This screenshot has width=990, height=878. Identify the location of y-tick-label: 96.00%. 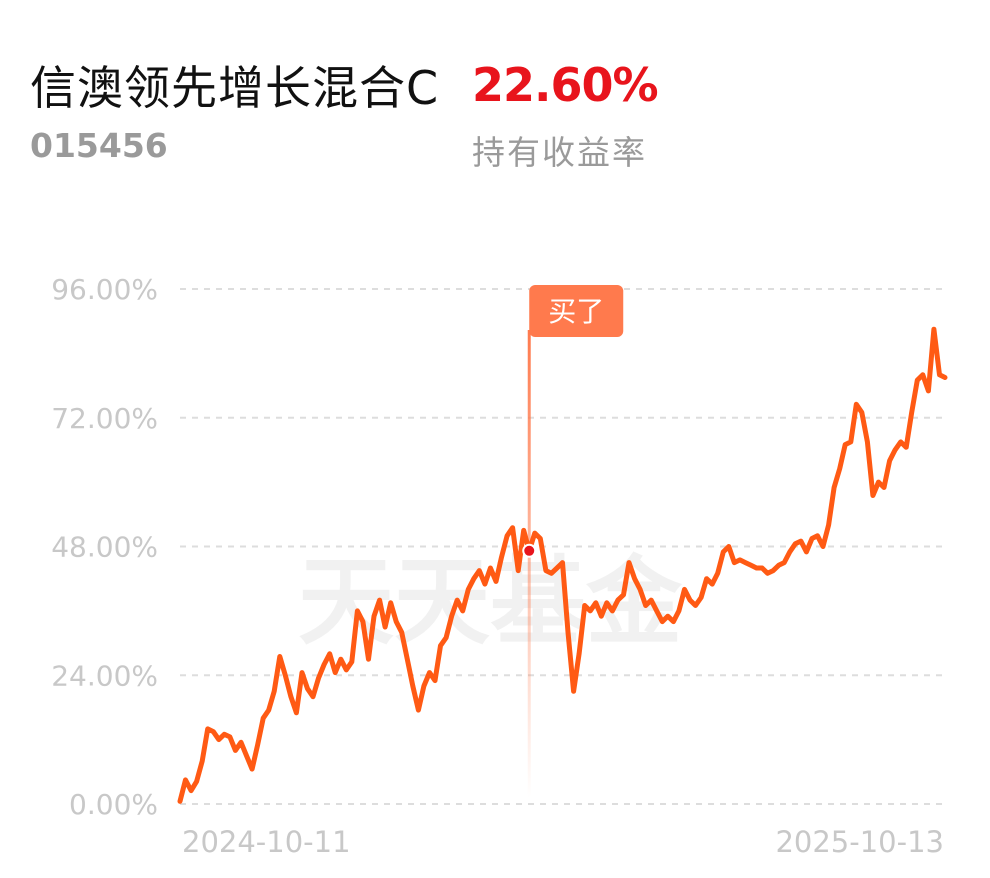
(104, 289).